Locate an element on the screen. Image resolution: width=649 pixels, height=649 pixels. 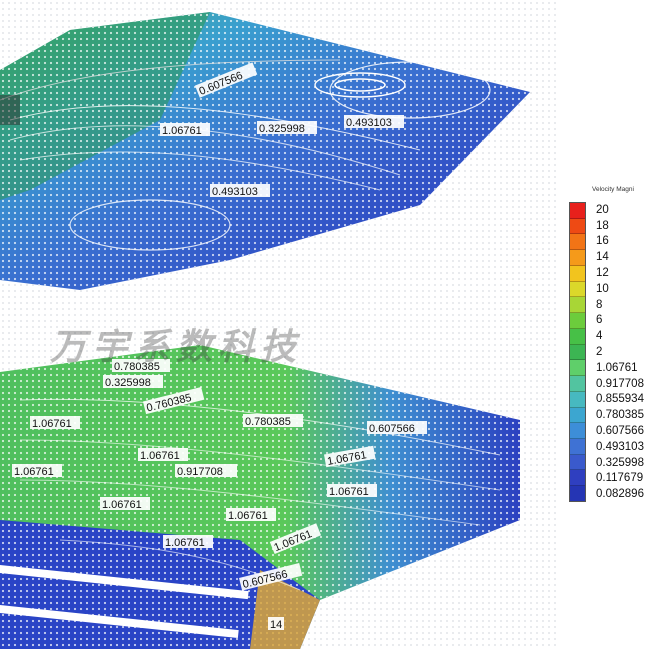
legend-tick-label: 0.917708 is located at coordinates (620, 383).